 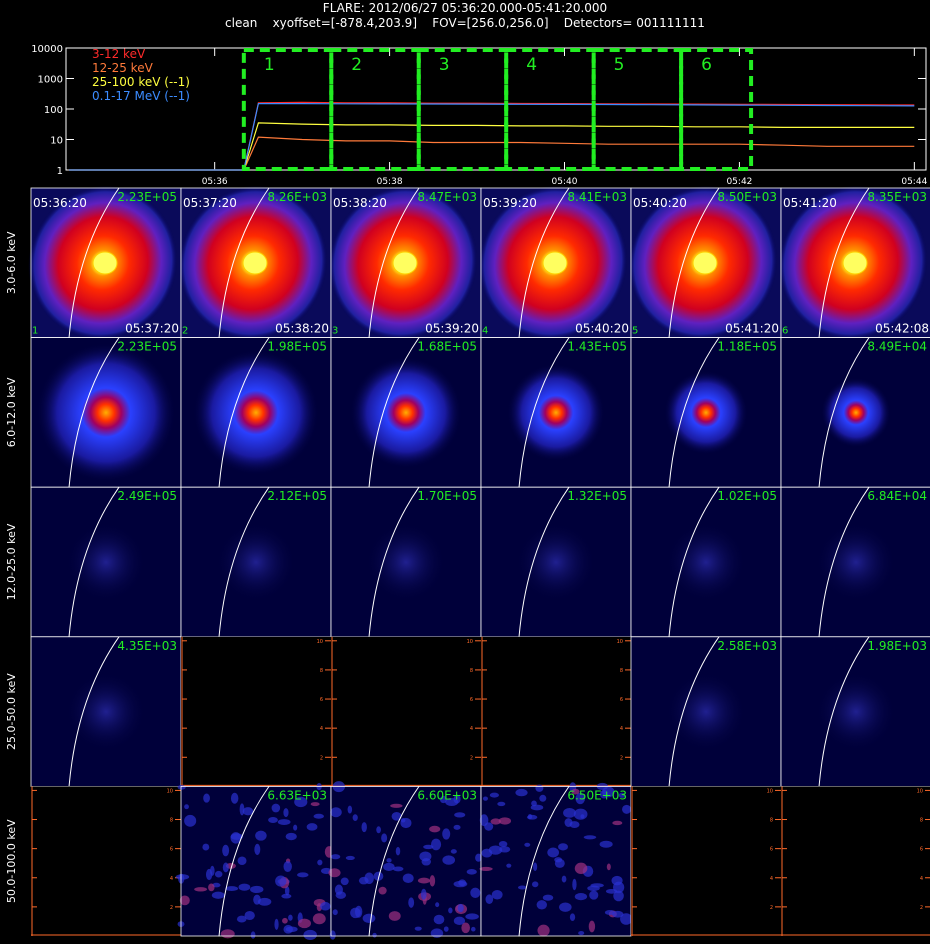 I want to click on peak-value: 1.98E+03, so click(x=897, y=646).